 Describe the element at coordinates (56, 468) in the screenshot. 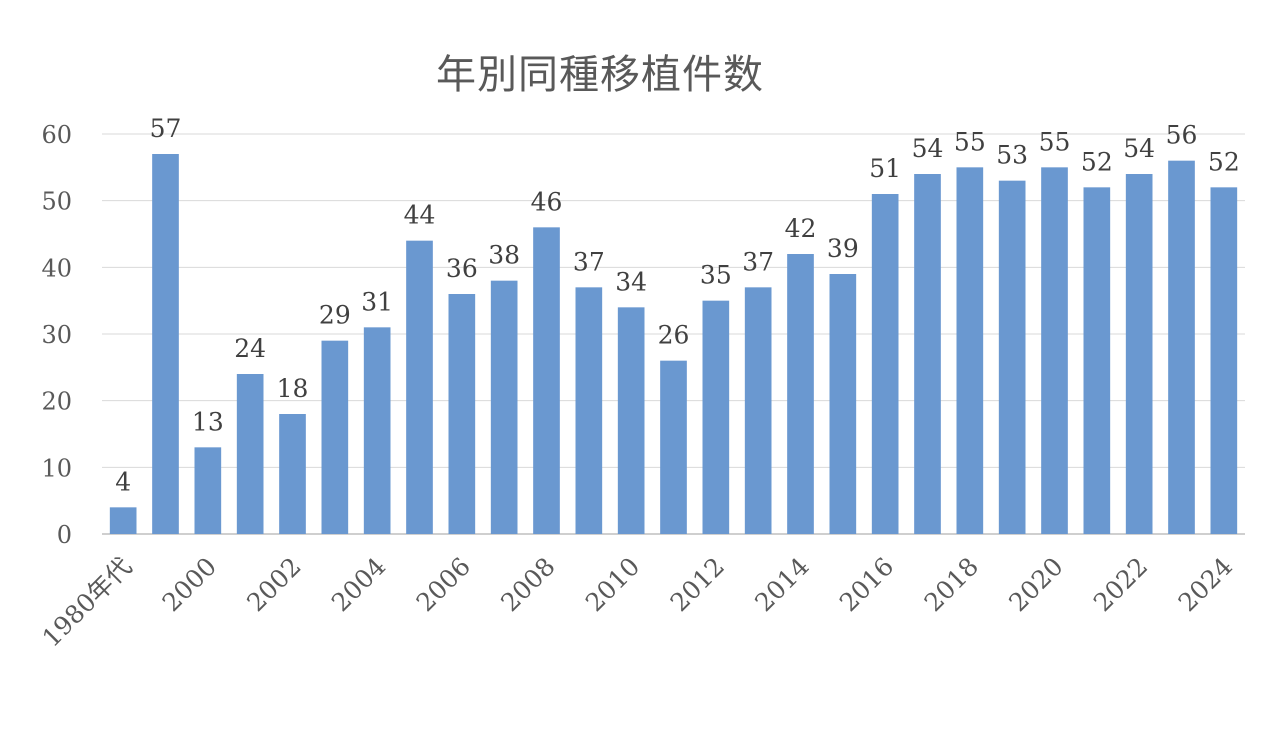

I see `y-tick-label: 10` at that location.